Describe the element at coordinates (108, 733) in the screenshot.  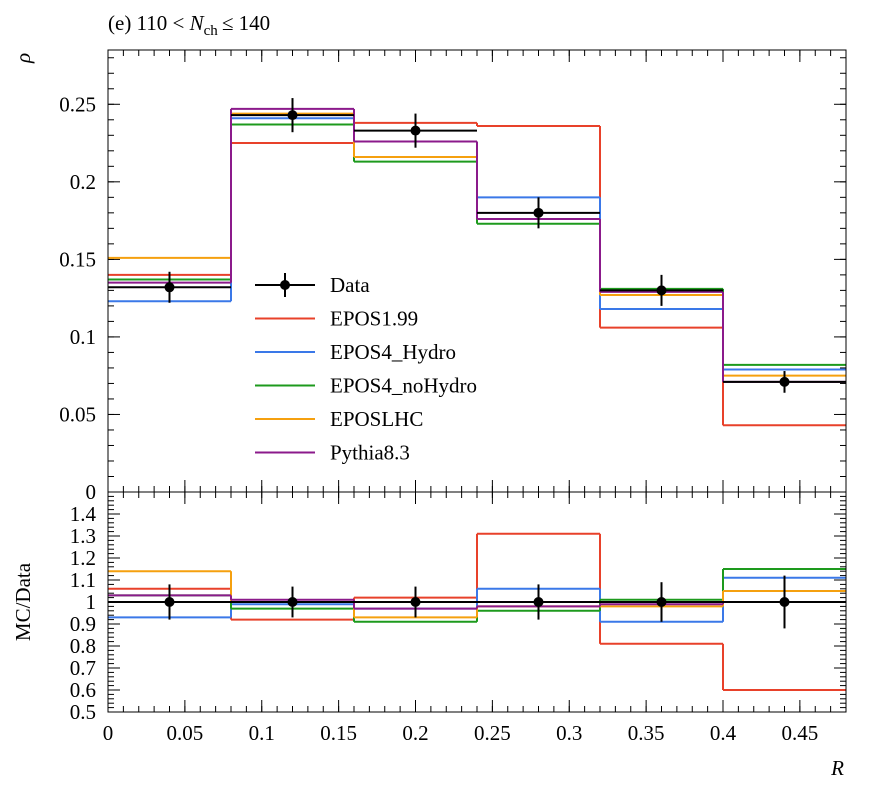
I see `x-tick-label: 0` at that location.